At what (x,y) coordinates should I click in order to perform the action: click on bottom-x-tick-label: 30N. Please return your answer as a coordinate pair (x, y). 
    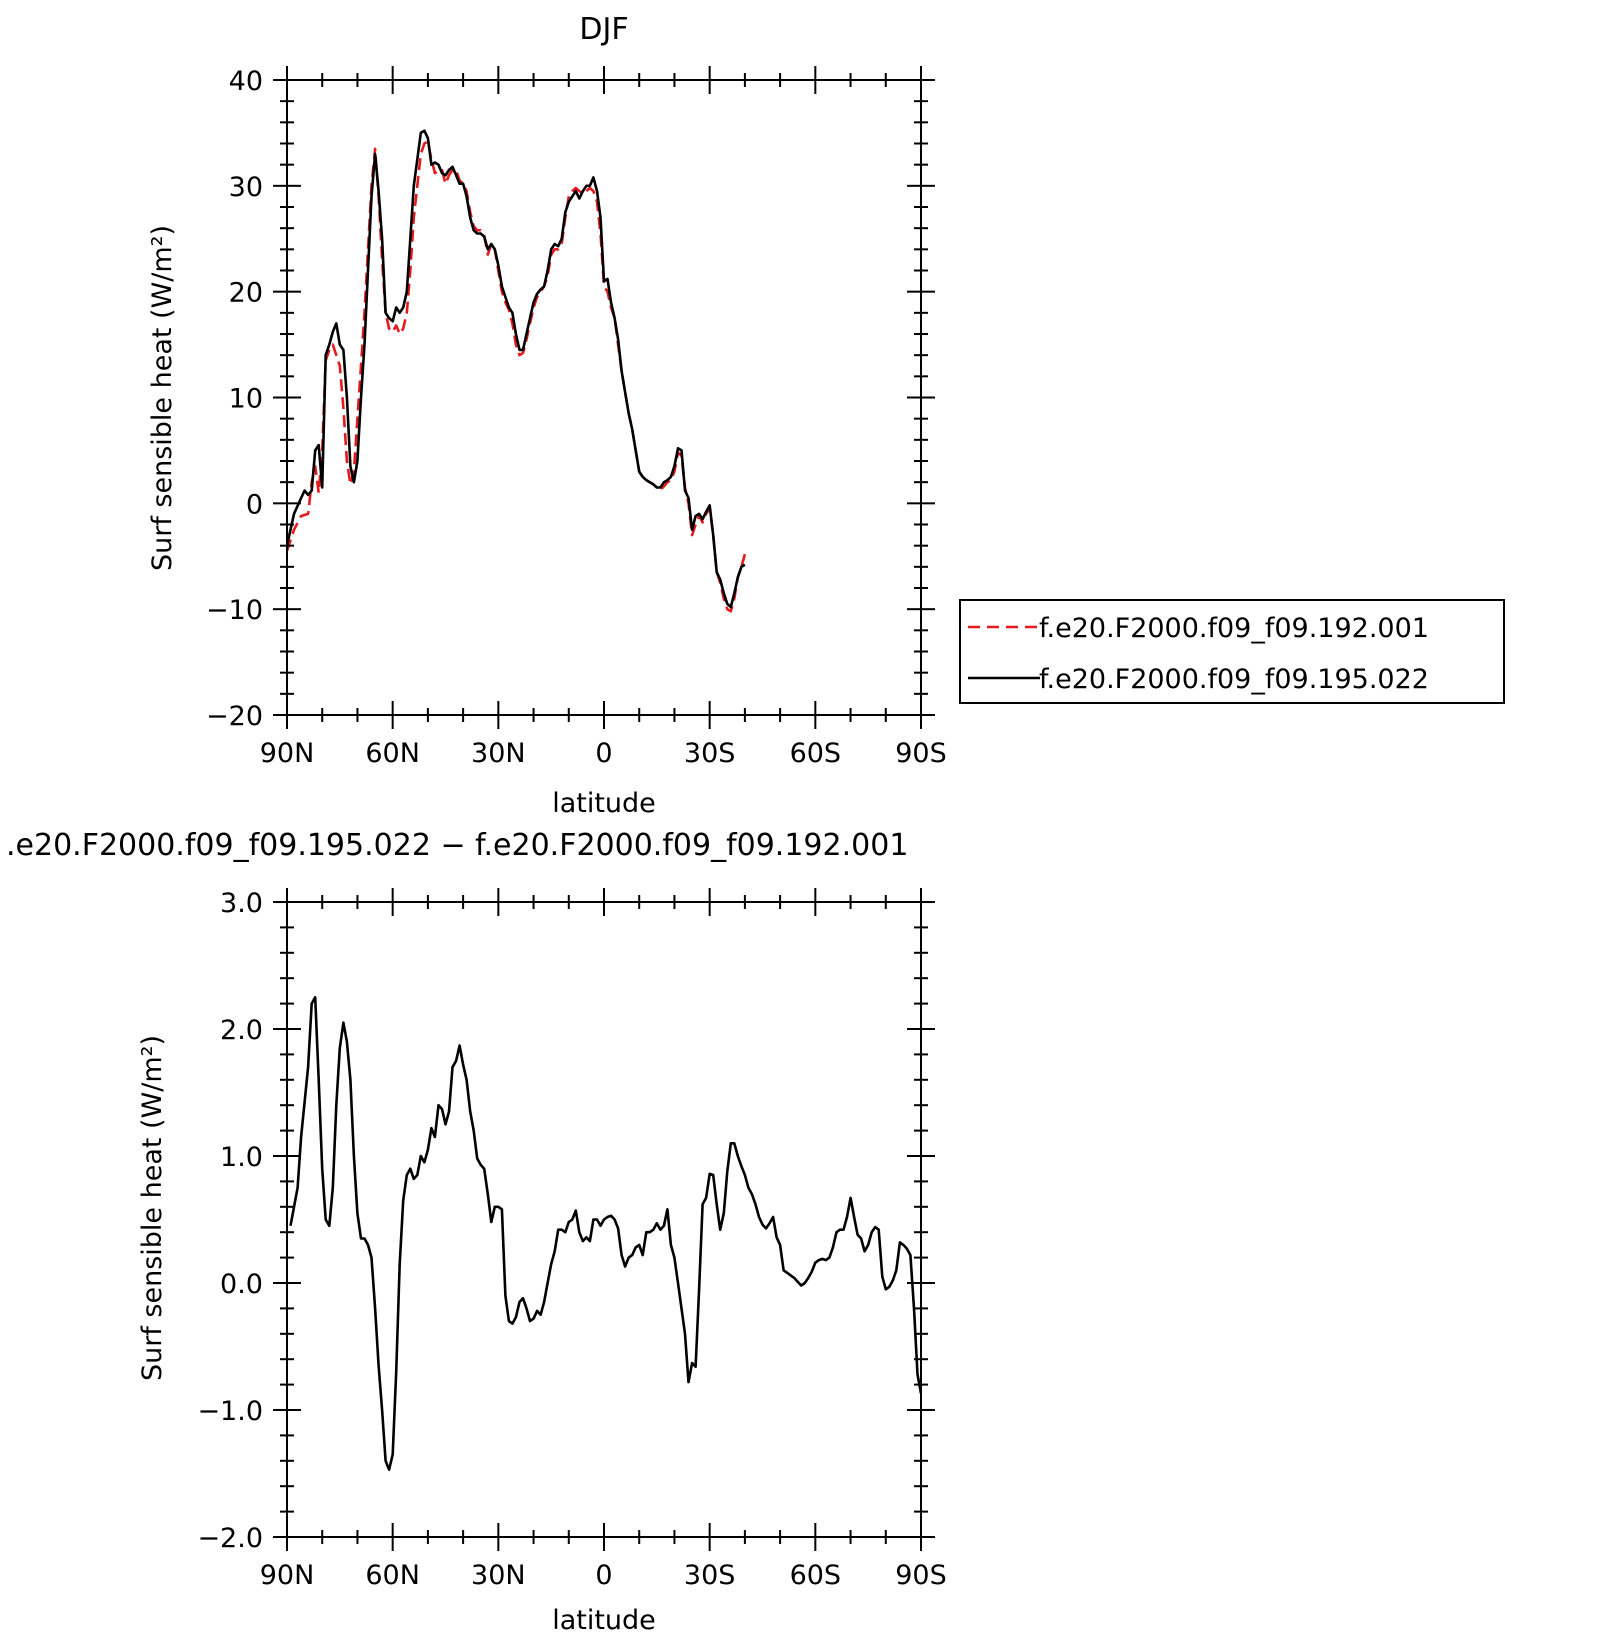
    Looking at the image, I should click on (498, 1575).